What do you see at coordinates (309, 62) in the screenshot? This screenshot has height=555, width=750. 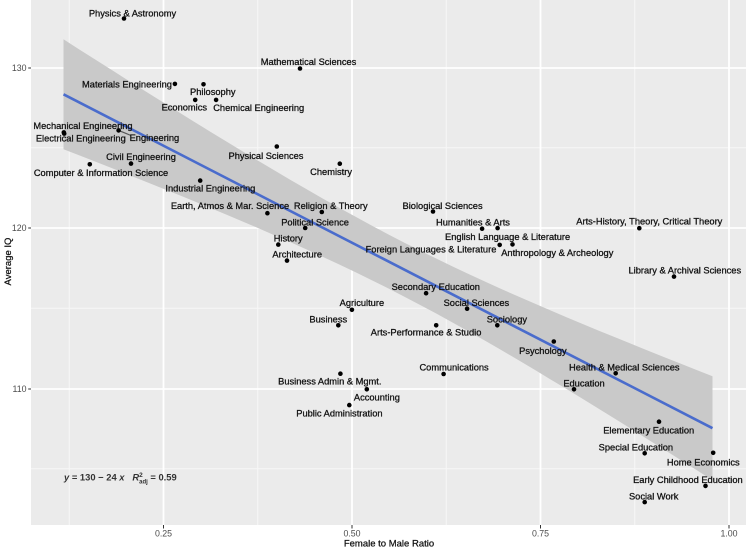 I see `svg-text: Mathematical Sciences` at bounding box center [309, 62].